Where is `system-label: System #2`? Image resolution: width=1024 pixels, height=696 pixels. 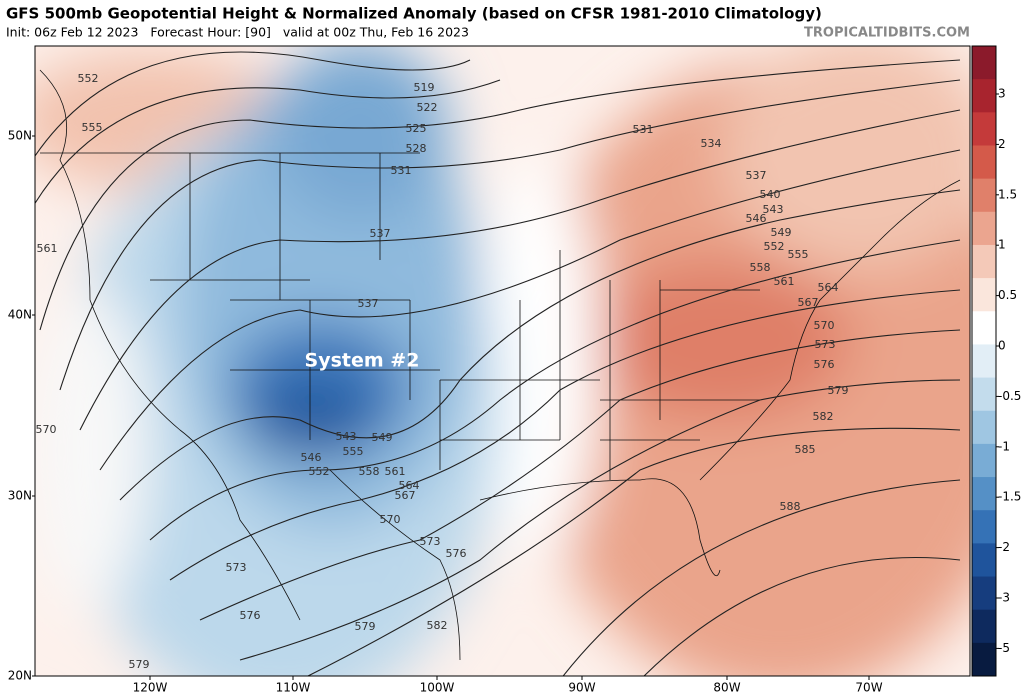 system-label: System #2 is located at coordinates (362, 361).